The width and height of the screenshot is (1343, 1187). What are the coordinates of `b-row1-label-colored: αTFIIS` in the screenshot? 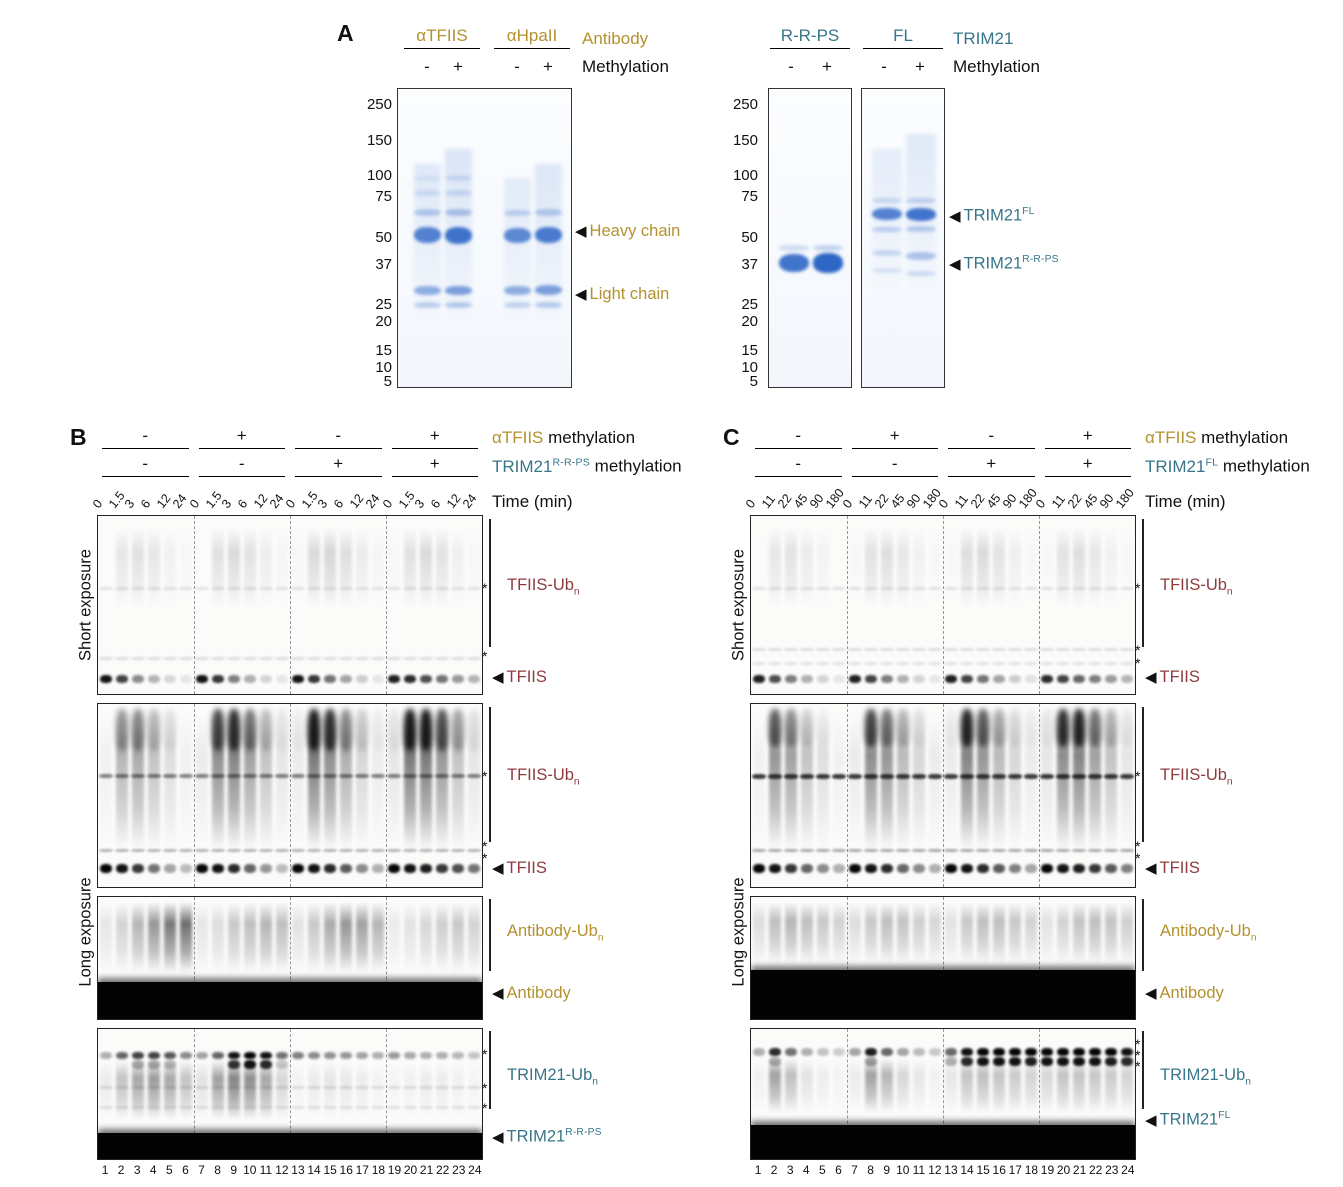 It's located at (518, 437).